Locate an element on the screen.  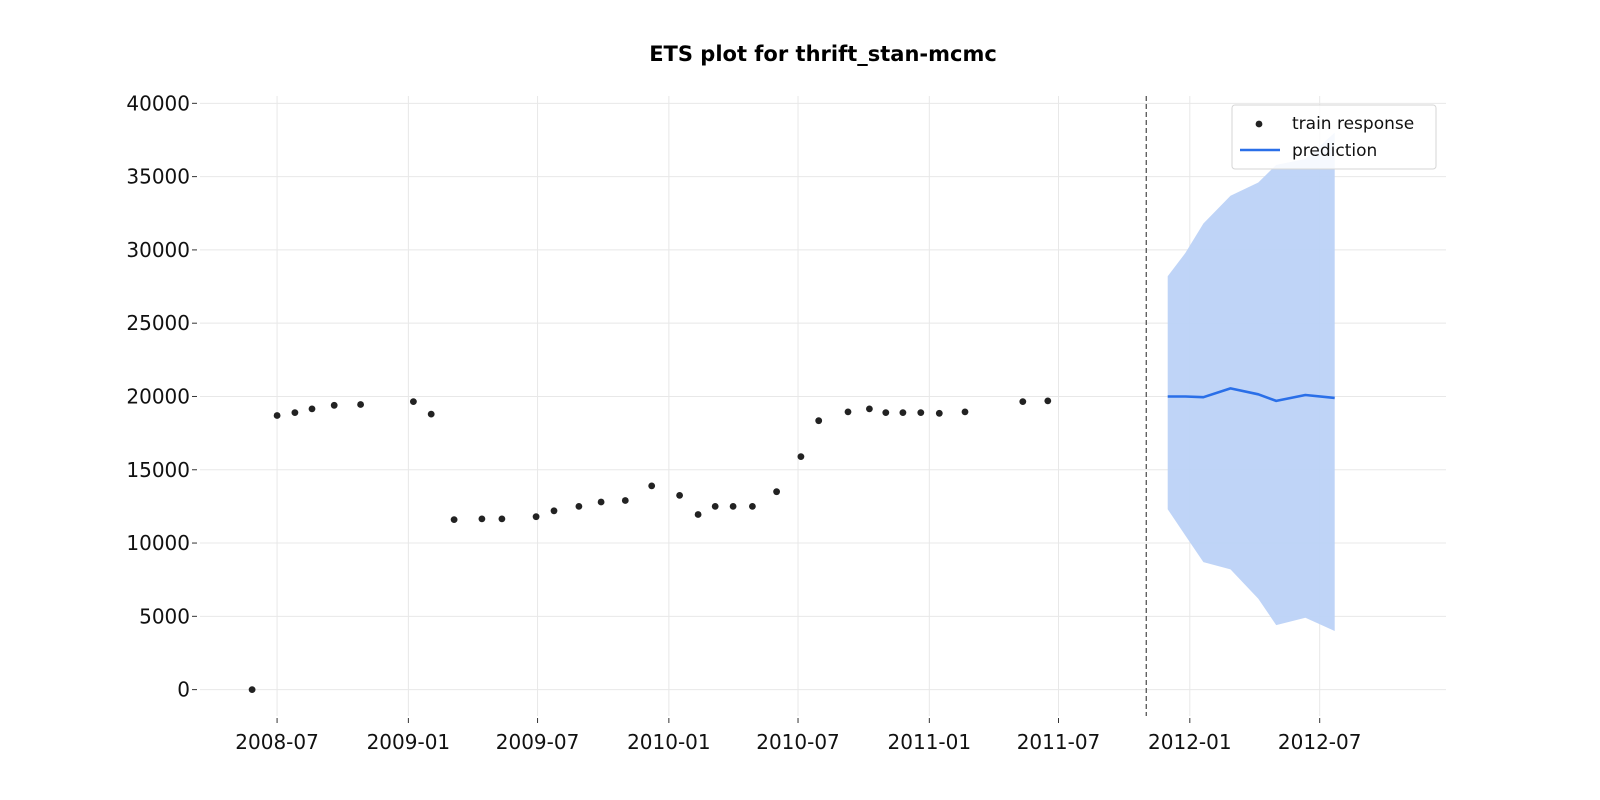
y-tick-label: 30000 is located at coordinates (158, 250).